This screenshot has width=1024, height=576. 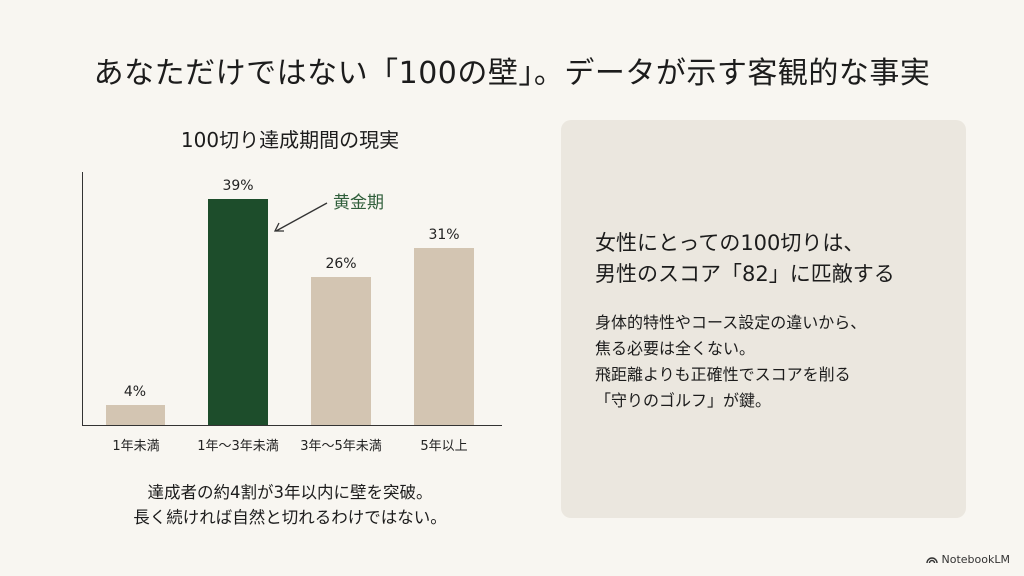 I want to click on caption-line: 長く続ければ自然と切れるわけではない。, so click(x=290, y=517).